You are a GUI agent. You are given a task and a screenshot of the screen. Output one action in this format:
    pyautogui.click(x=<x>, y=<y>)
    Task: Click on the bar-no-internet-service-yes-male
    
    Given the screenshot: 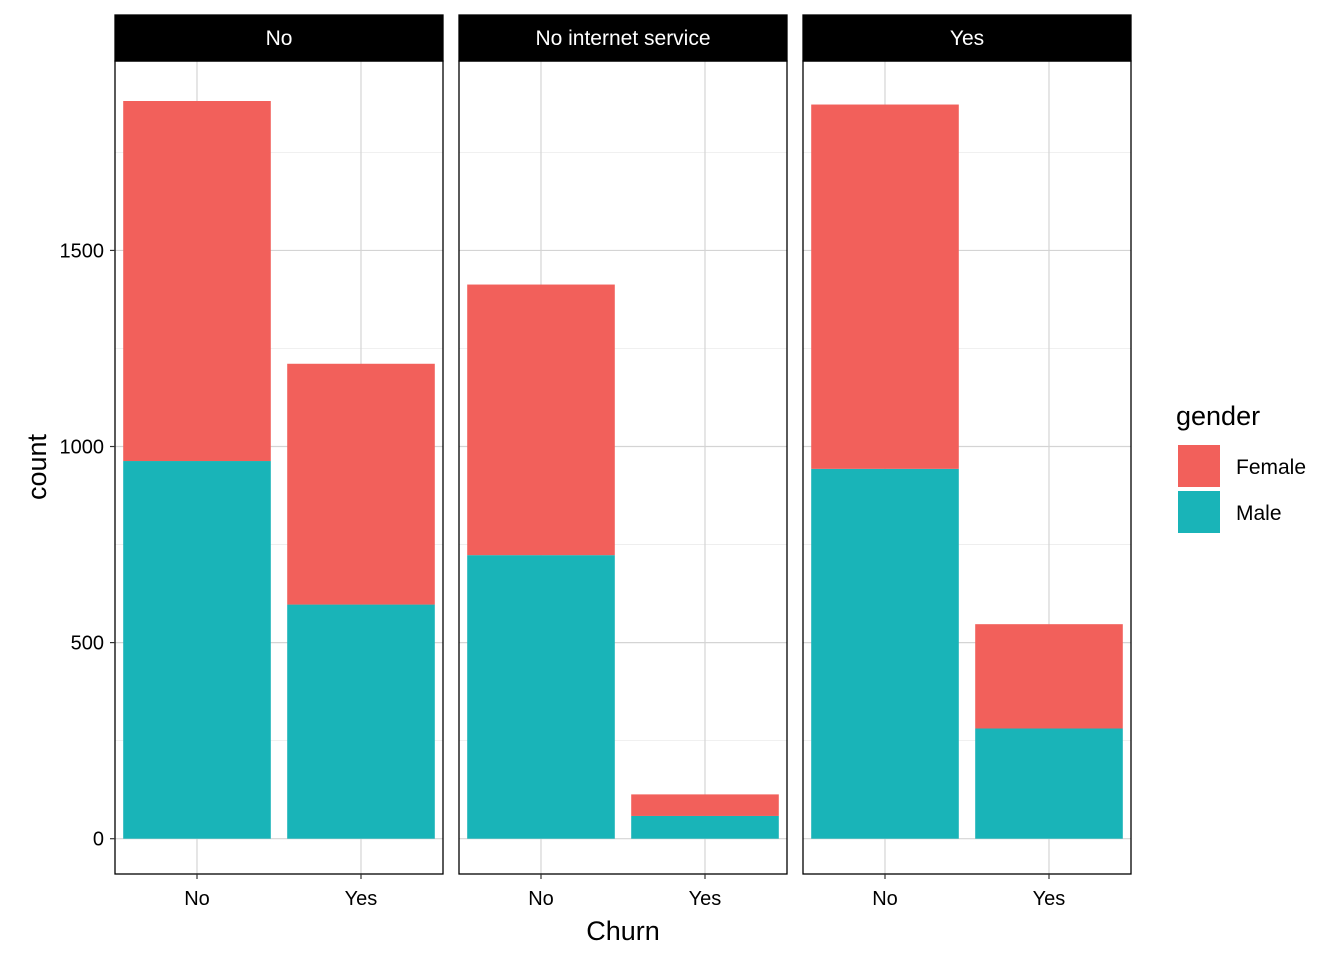 What is the action you would take?
    pyautogui.click(x=705, y=827)
    